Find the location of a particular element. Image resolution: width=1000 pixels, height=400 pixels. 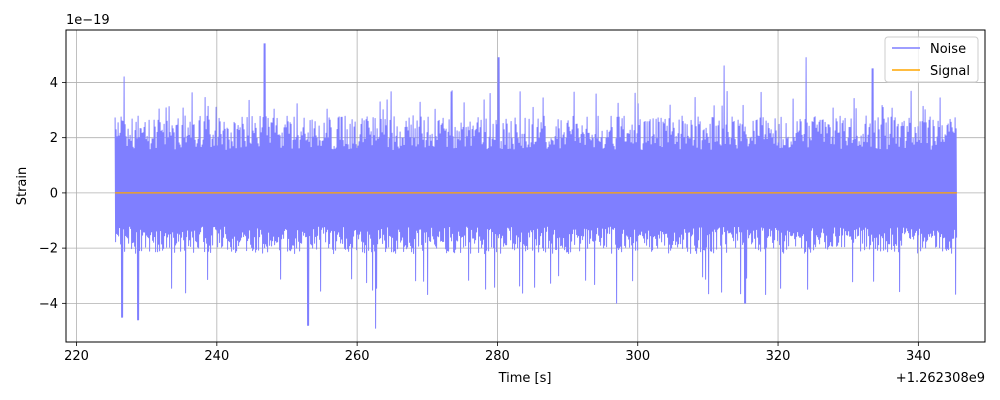

x-tick-label: 260 is located at coordinates (357, 356).